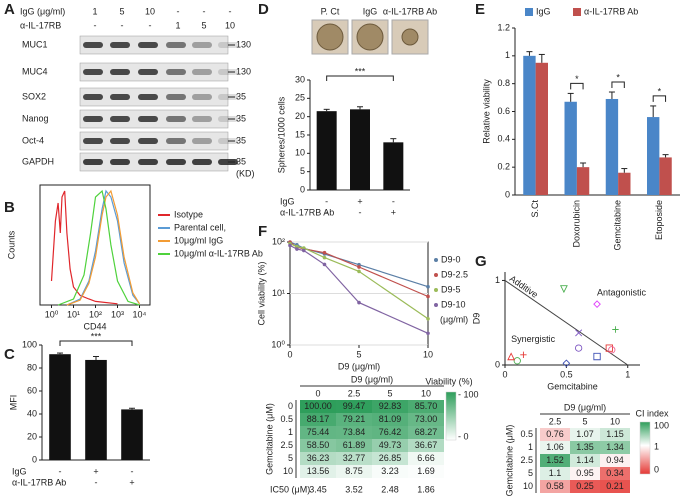 The width and height of the screenshot is (685, 497). What do you see at coordinates (300, 153) in the screenshot?
I see `y-tick-label: 10` at bounding box center [300, 153].